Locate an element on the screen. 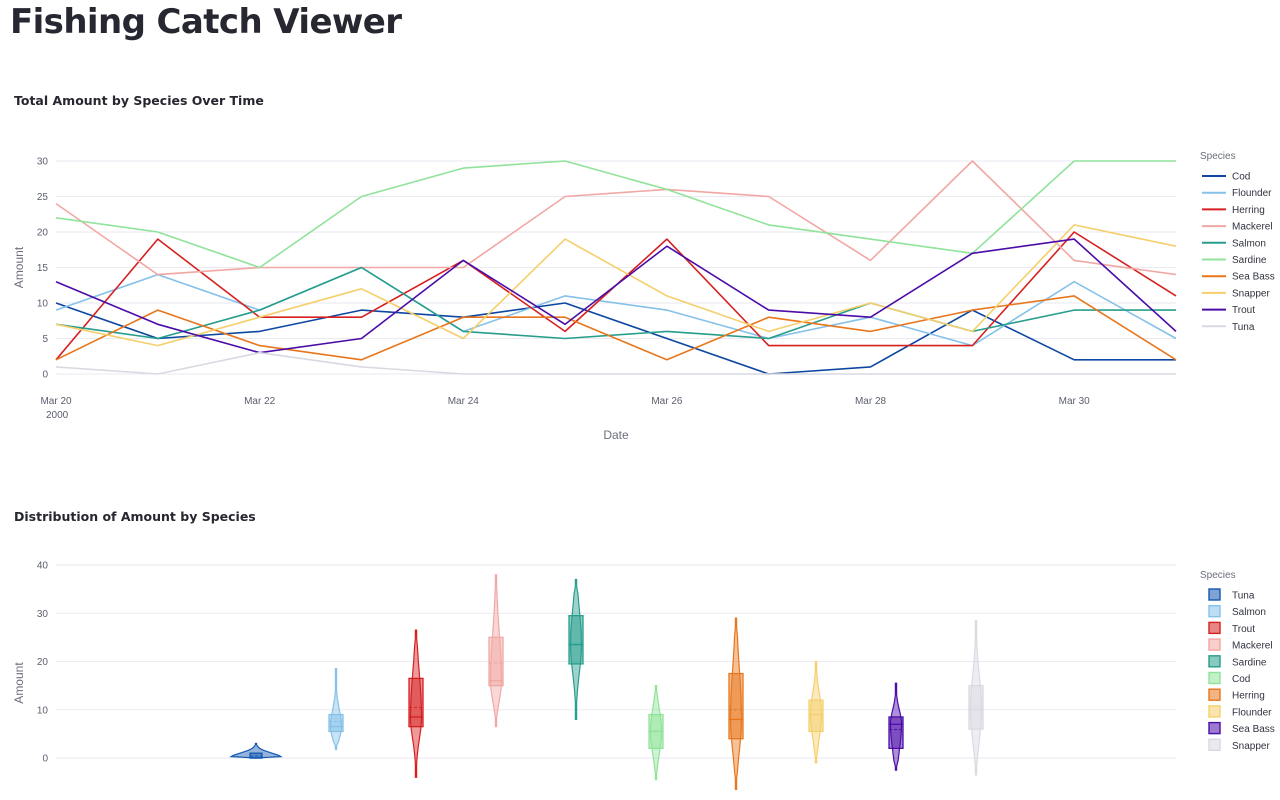  legend-label: Cod is located at coordinates (1241, 177).